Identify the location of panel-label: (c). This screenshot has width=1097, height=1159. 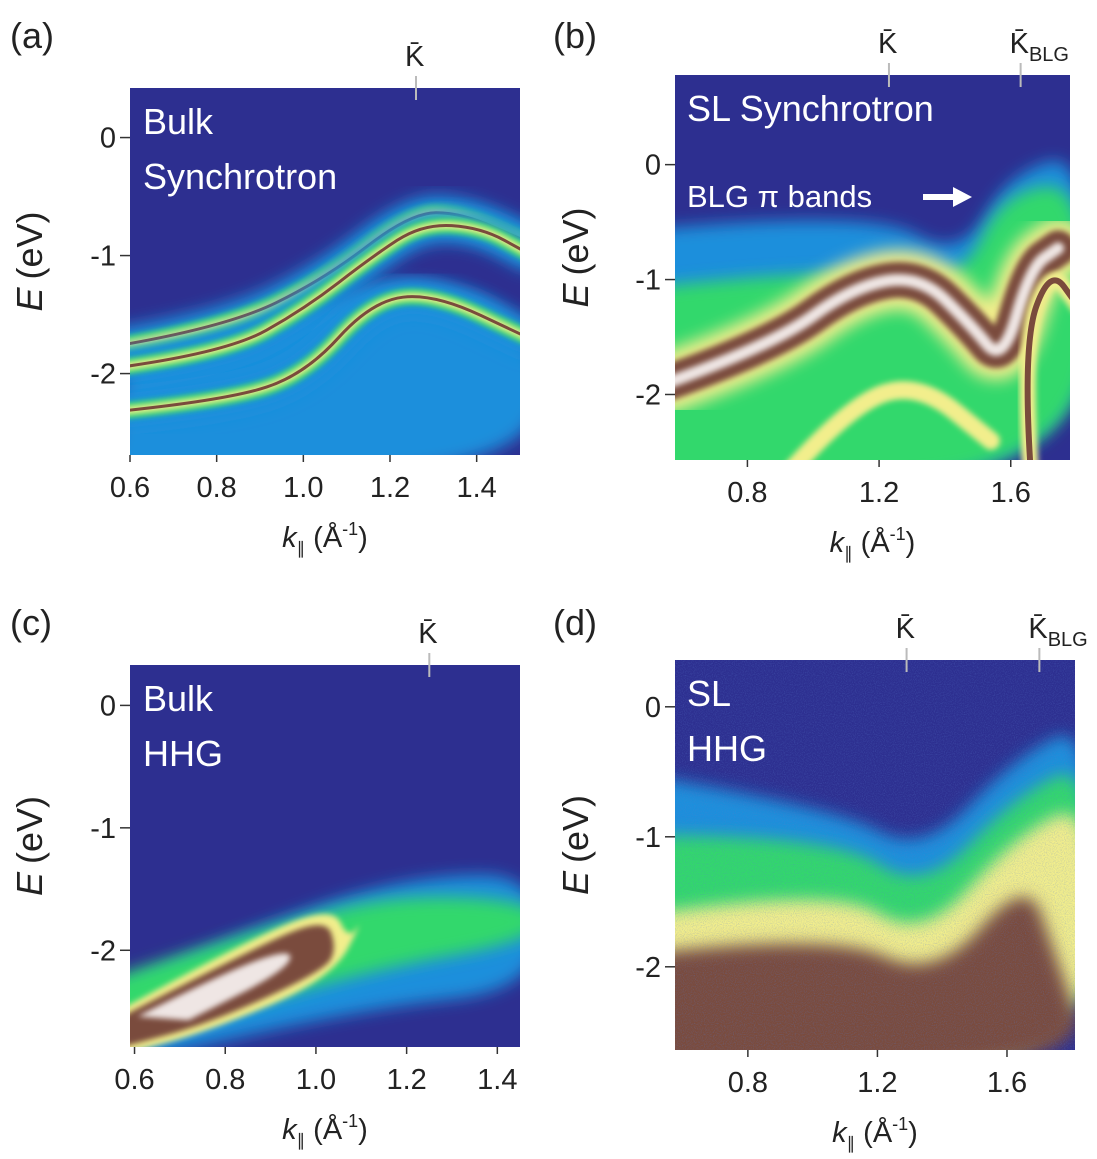
(31, 622).